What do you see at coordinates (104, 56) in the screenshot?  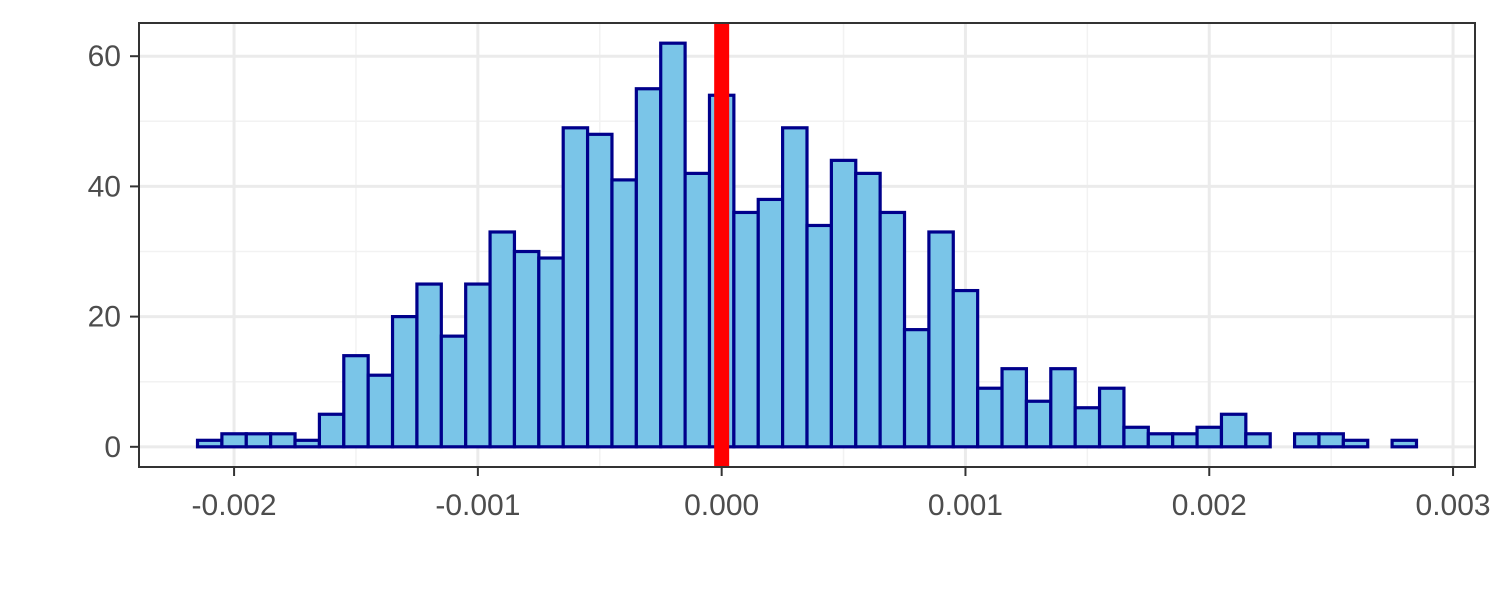 I see `y-tick-label: 60` at bounding box center [104, 56].